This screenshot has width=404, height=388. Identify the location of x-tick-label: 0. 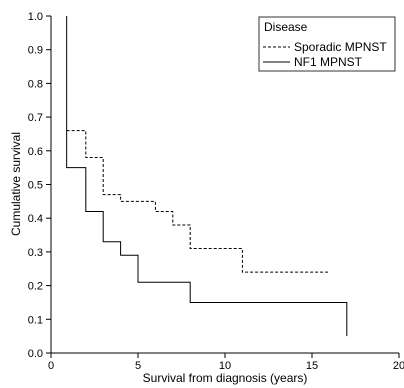
(51, 366).